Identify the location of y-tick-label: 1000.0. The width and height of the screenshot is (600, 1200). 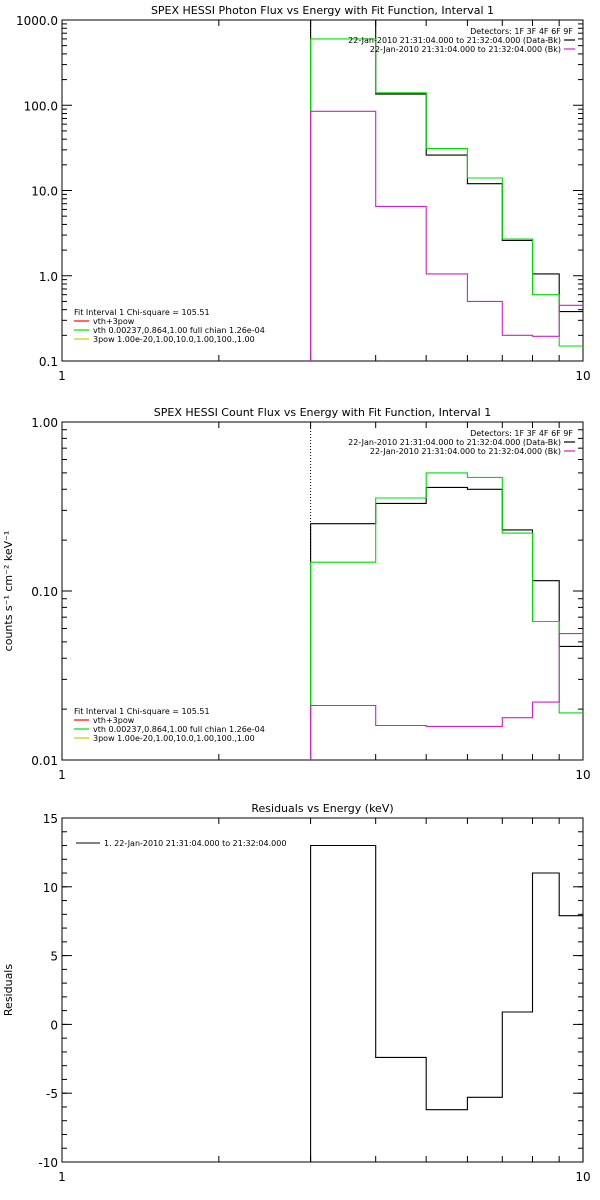
(37, 21).